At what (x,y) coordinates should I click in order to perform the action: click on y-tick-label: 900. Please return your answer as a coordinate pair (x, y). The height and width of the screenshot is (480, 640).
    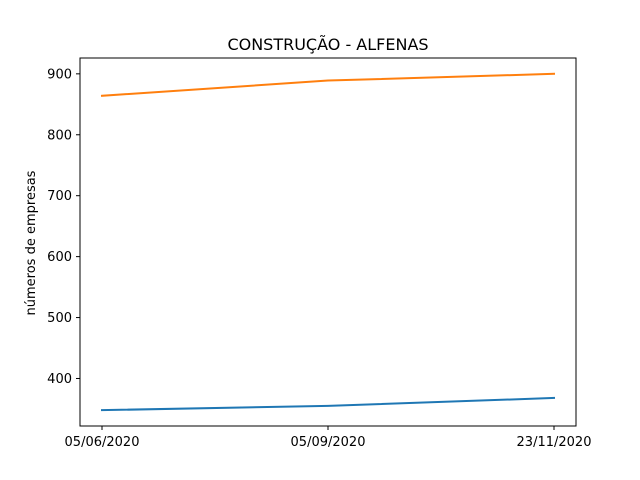
    Looking at the image, I should click on (59, 74).